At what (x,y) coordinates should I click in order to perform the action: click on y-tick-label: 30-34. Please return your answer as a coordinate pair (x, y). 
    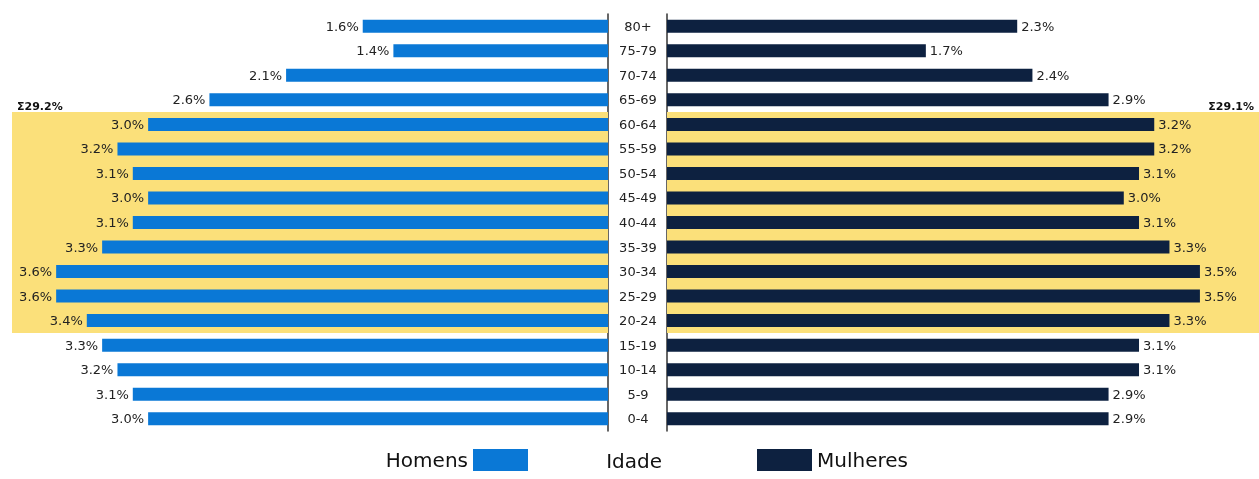
    Looking at the image, I should click on (638, 272).